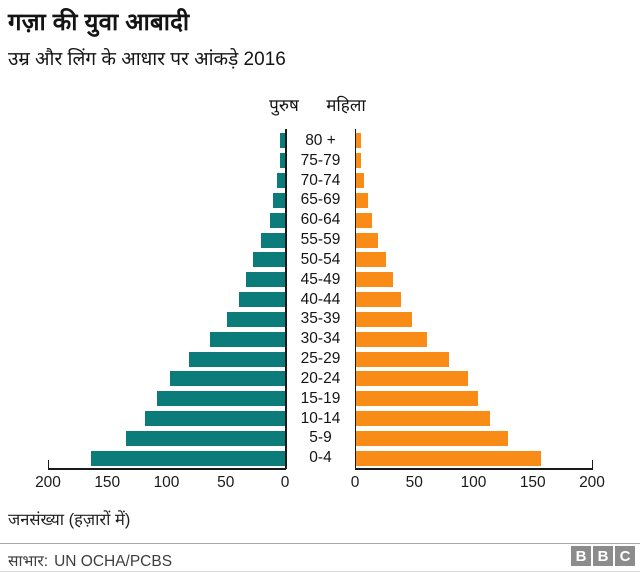  I want to click on female-zero-axis-line, so click(355, 299).